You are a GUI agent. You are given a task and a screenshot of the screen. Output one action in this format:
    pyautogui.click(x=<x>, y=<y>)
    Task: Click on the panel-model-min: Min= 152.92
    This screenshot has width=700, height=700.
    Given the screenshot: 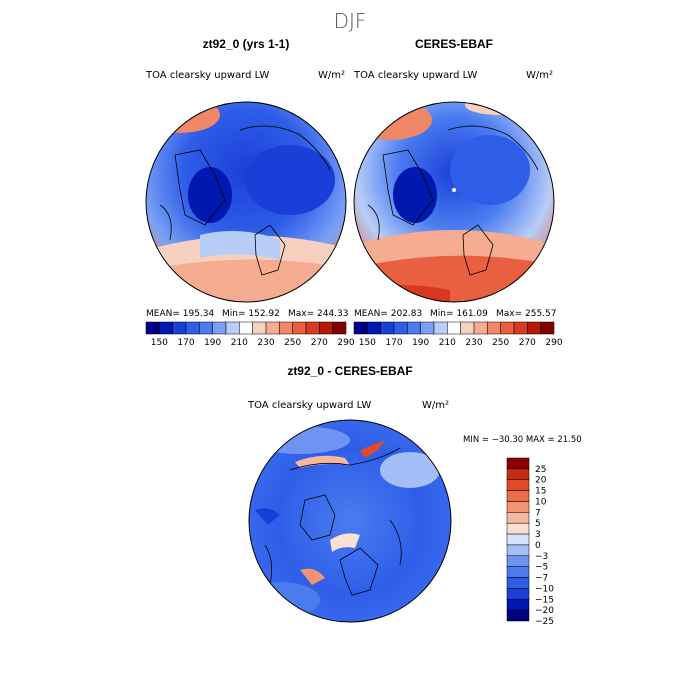 What is the action you would take?
    pyautogui.click(x=251, y=314)
    